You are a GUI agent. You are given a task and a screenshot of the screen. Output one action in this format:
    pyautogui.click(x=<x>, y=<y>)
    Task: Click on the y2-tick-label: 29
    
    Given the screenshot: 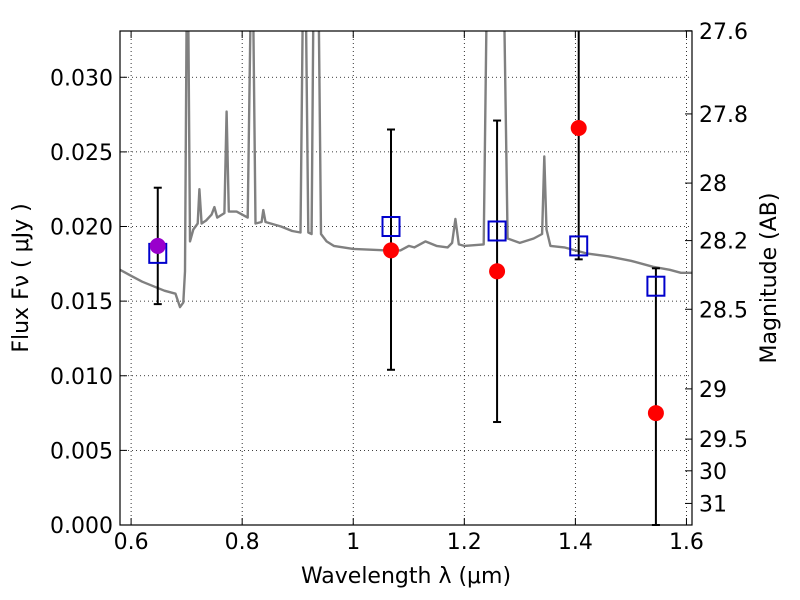 What is the action you would take?
    pyautogui.click(x=713, y=390)
    